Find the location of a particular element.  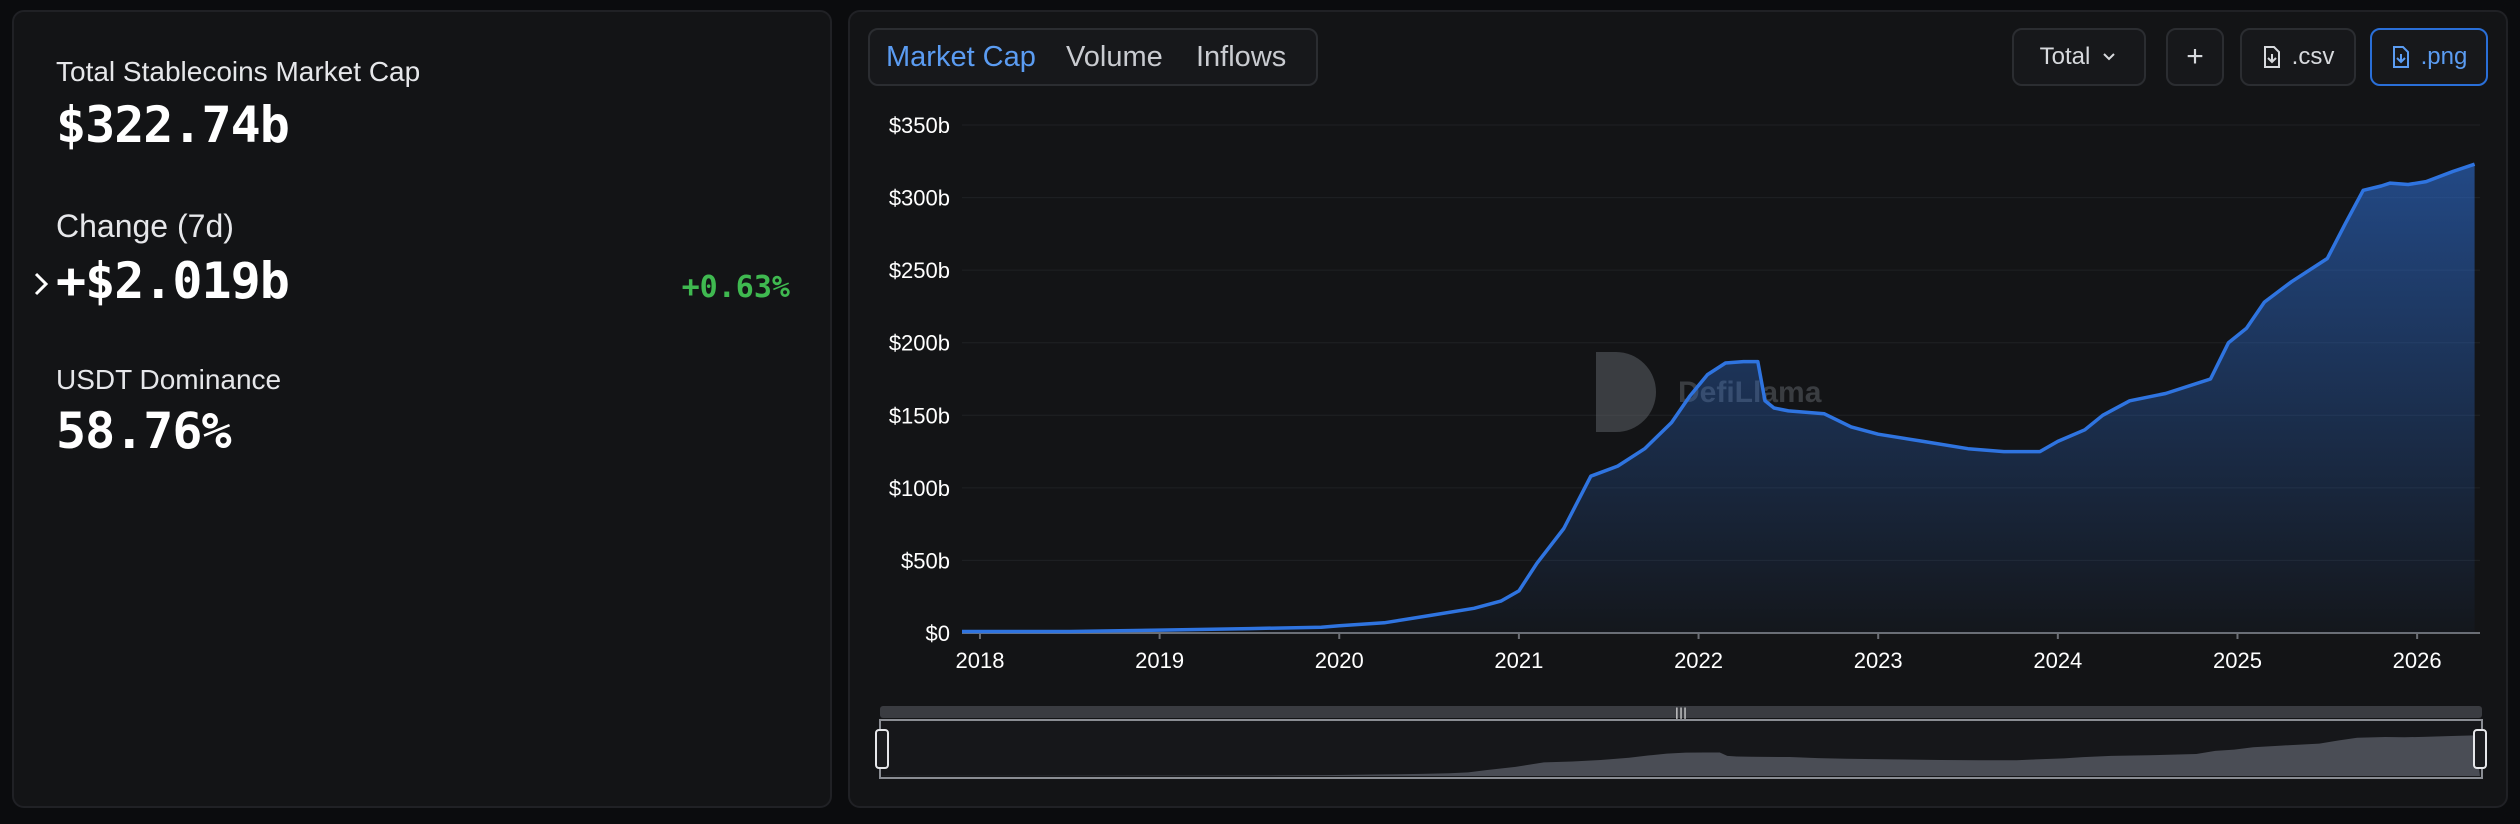

chevron-down-icon is located at coordinates (2109, 57).